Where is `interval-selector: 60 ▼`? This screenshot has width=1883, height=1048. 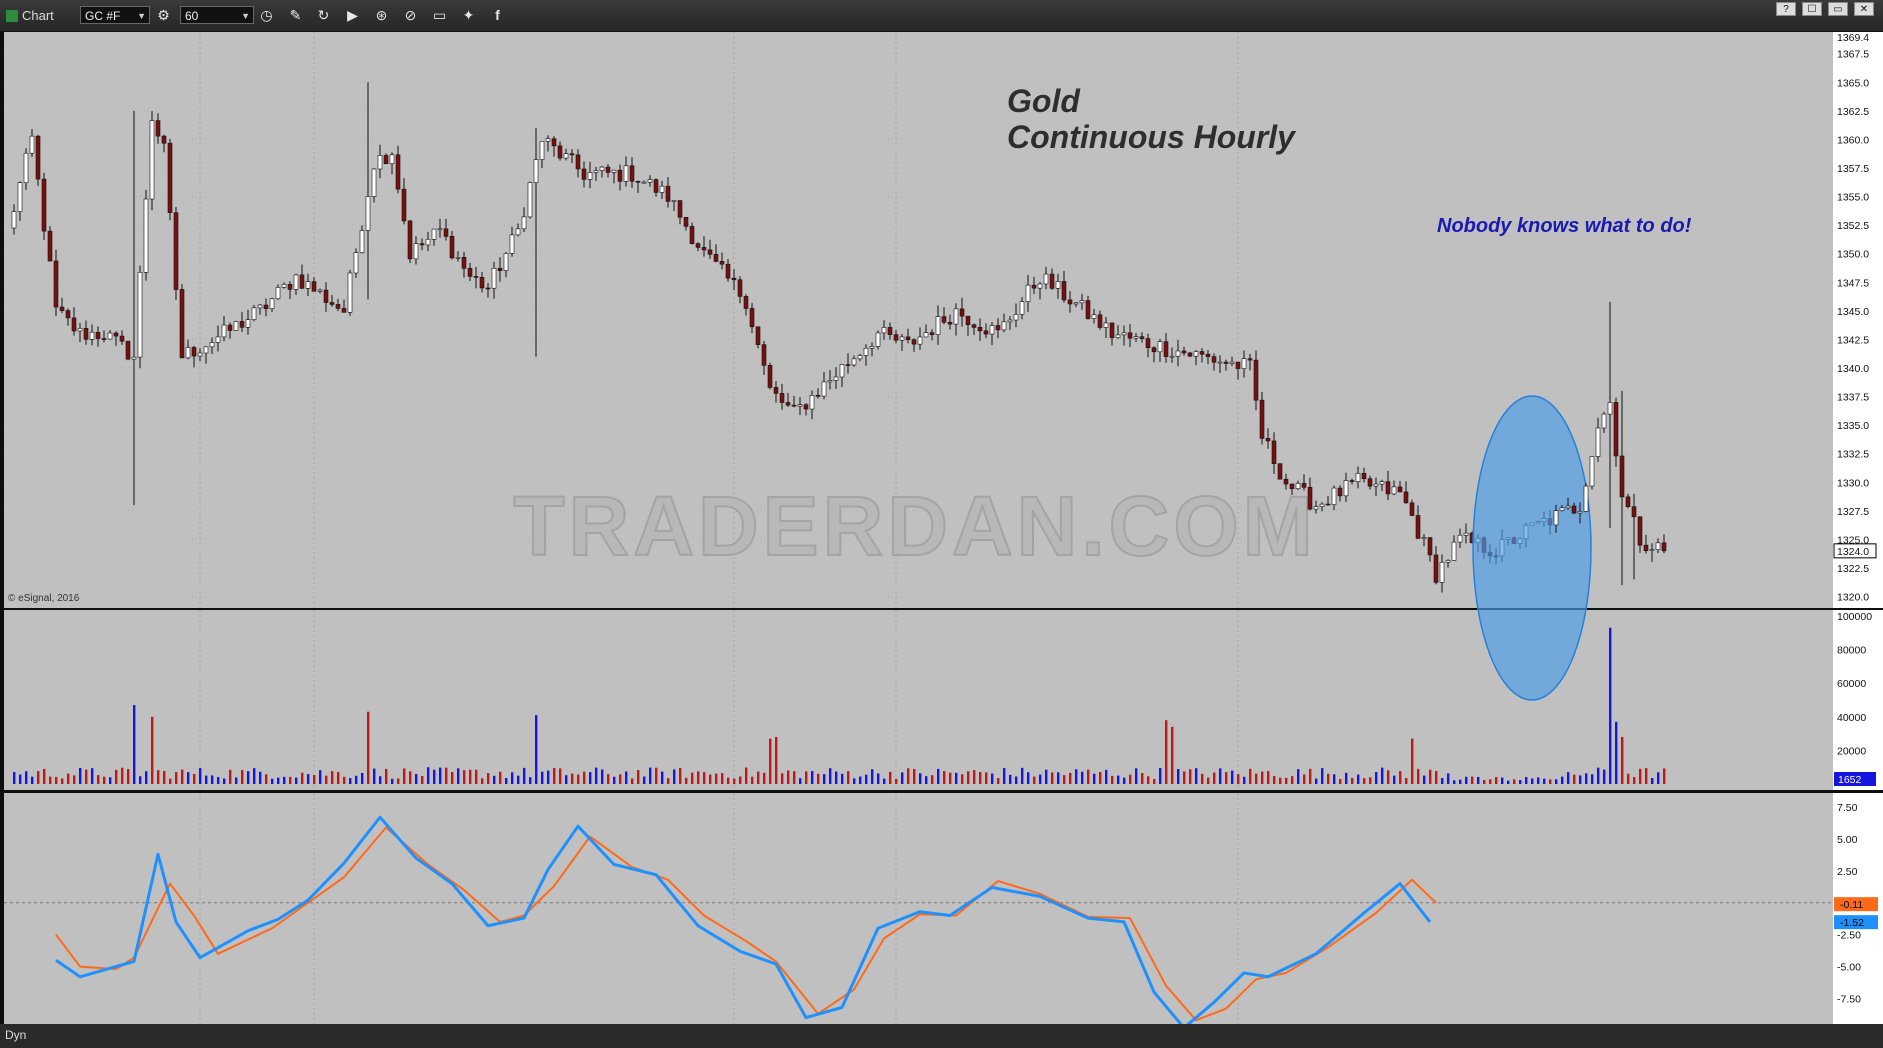 interval-selector: 60 ▼ is located at coordinates (217, 15).